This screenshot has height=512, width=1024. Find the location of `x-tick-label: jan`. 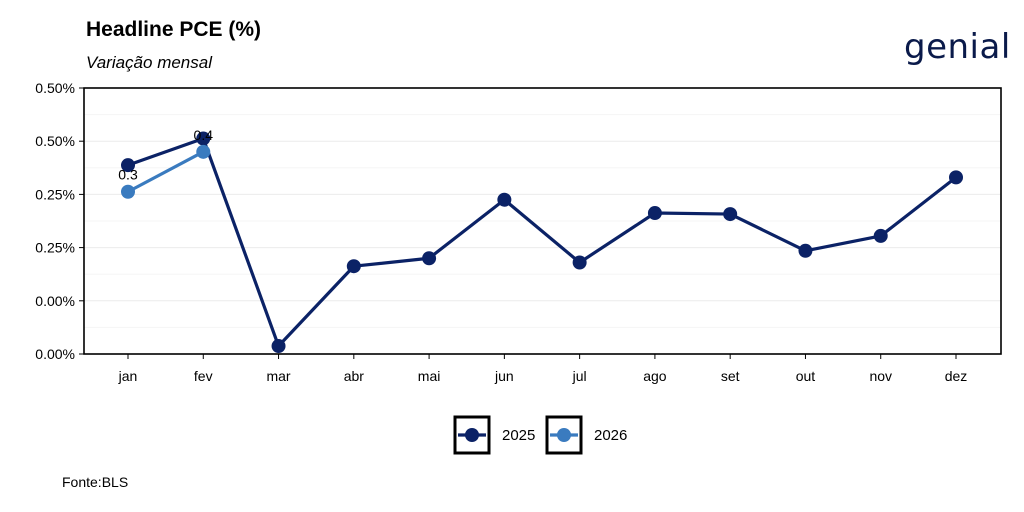

x-tick-label: jan is located at coordinates (128, 376).